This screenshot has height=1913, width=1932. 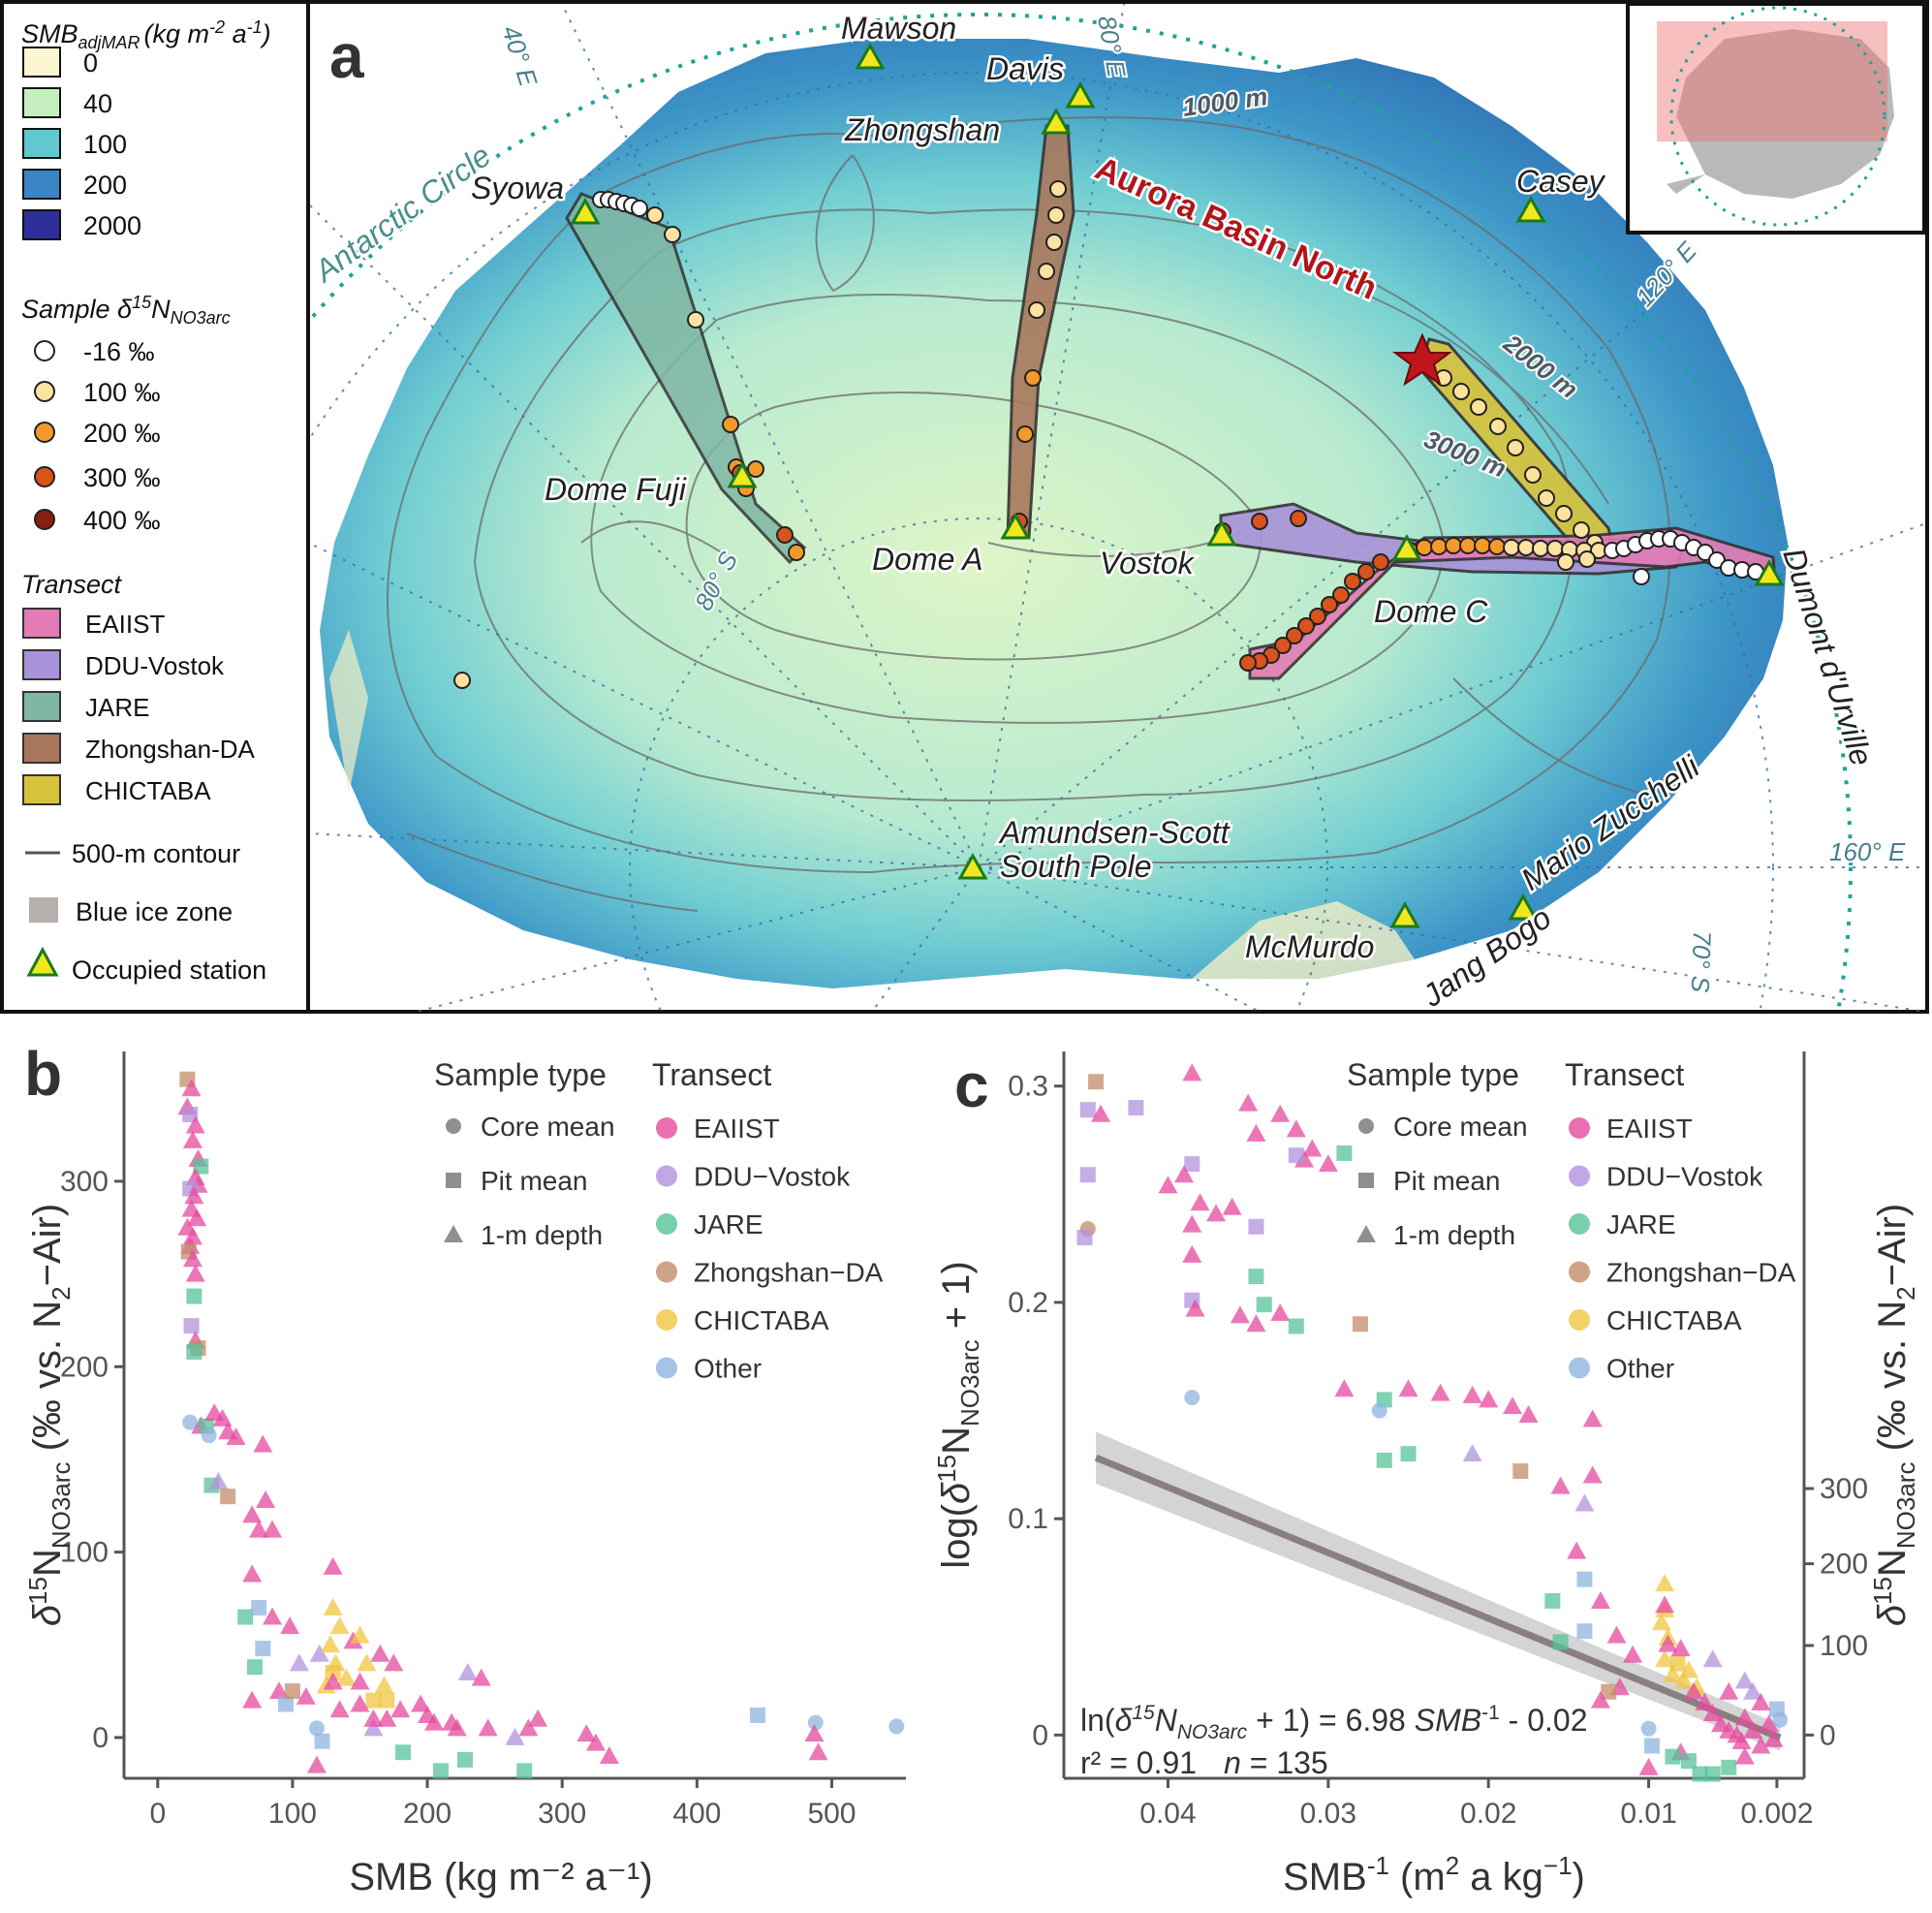 What do you see at coordinates (1076, 866) in the screenshot?
I see `station-label-south-pole: South Pole` at bounding box center [1076, 866].